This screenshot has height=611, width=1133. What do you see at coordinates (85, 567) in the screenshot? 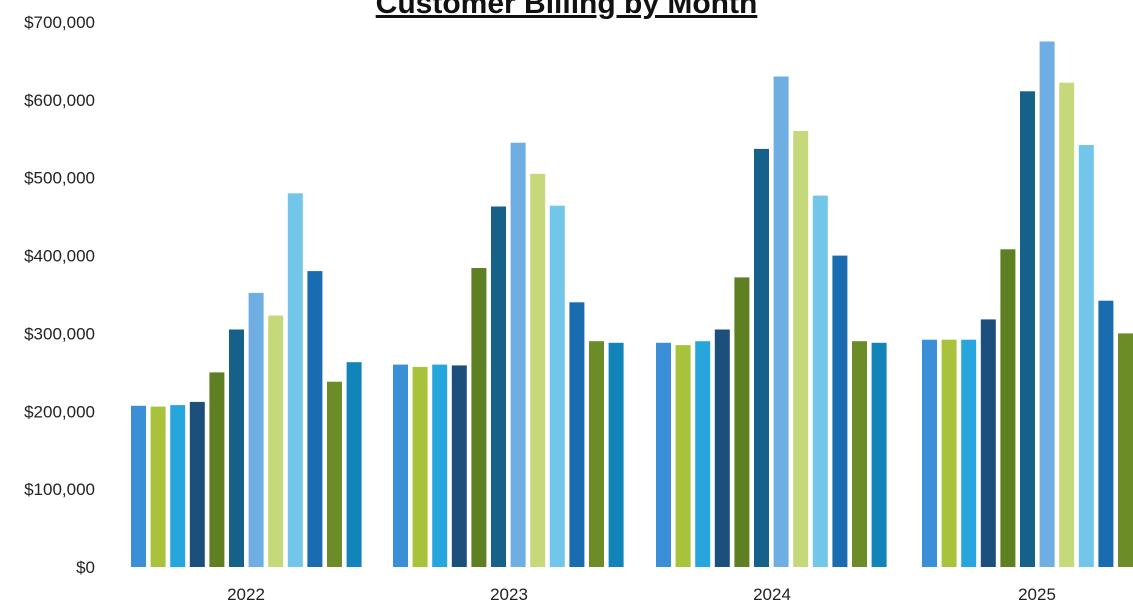
I see `y-tick-label: $0` at bounding box center [85, 567].